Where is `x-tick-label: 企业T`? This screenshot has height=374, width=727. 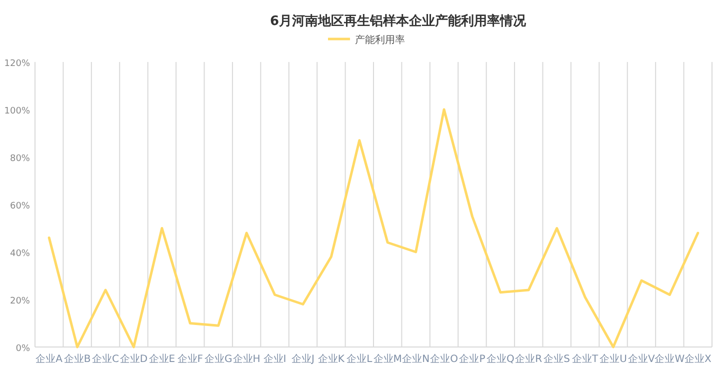
x-tick-label: 企业T is located at coordinates (586, 359).